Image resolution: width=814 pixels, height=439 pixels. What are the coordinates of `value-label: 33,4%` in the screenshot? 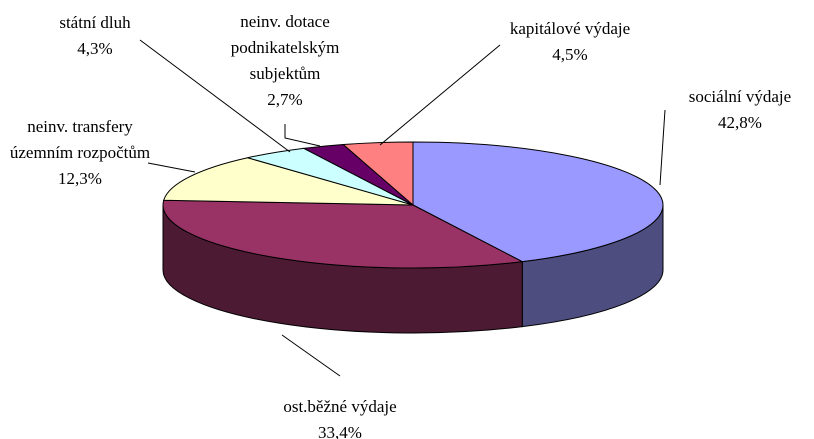 It's located at (340, 431).